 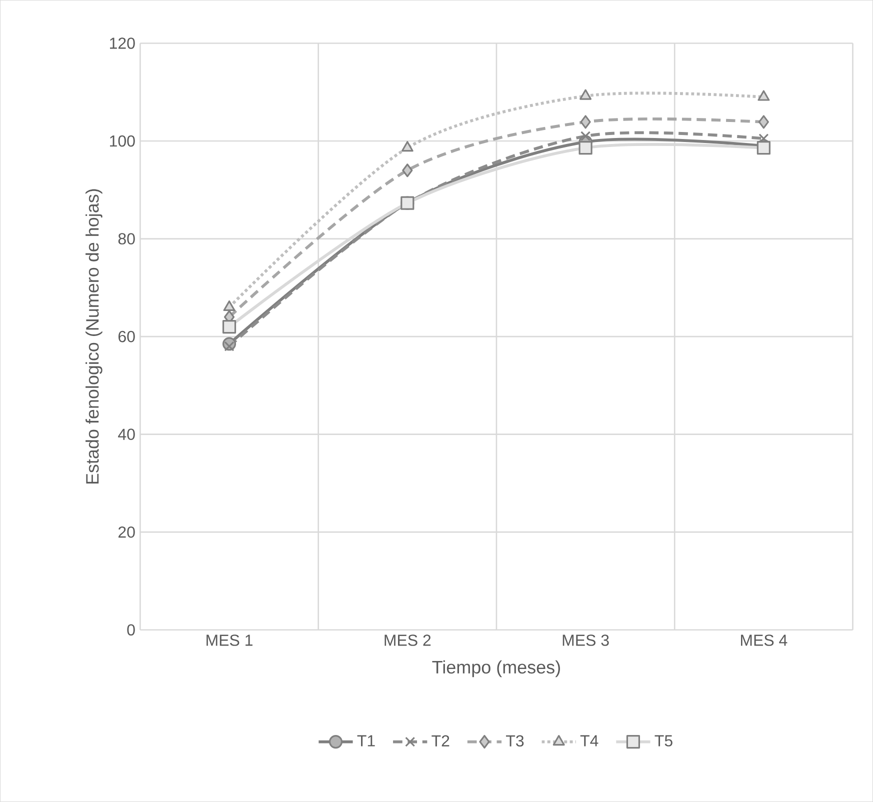 What do you see at coordinates (441, 740) in the screenshot?
I see `legend-label: T2` at bounding box center [441, 740].